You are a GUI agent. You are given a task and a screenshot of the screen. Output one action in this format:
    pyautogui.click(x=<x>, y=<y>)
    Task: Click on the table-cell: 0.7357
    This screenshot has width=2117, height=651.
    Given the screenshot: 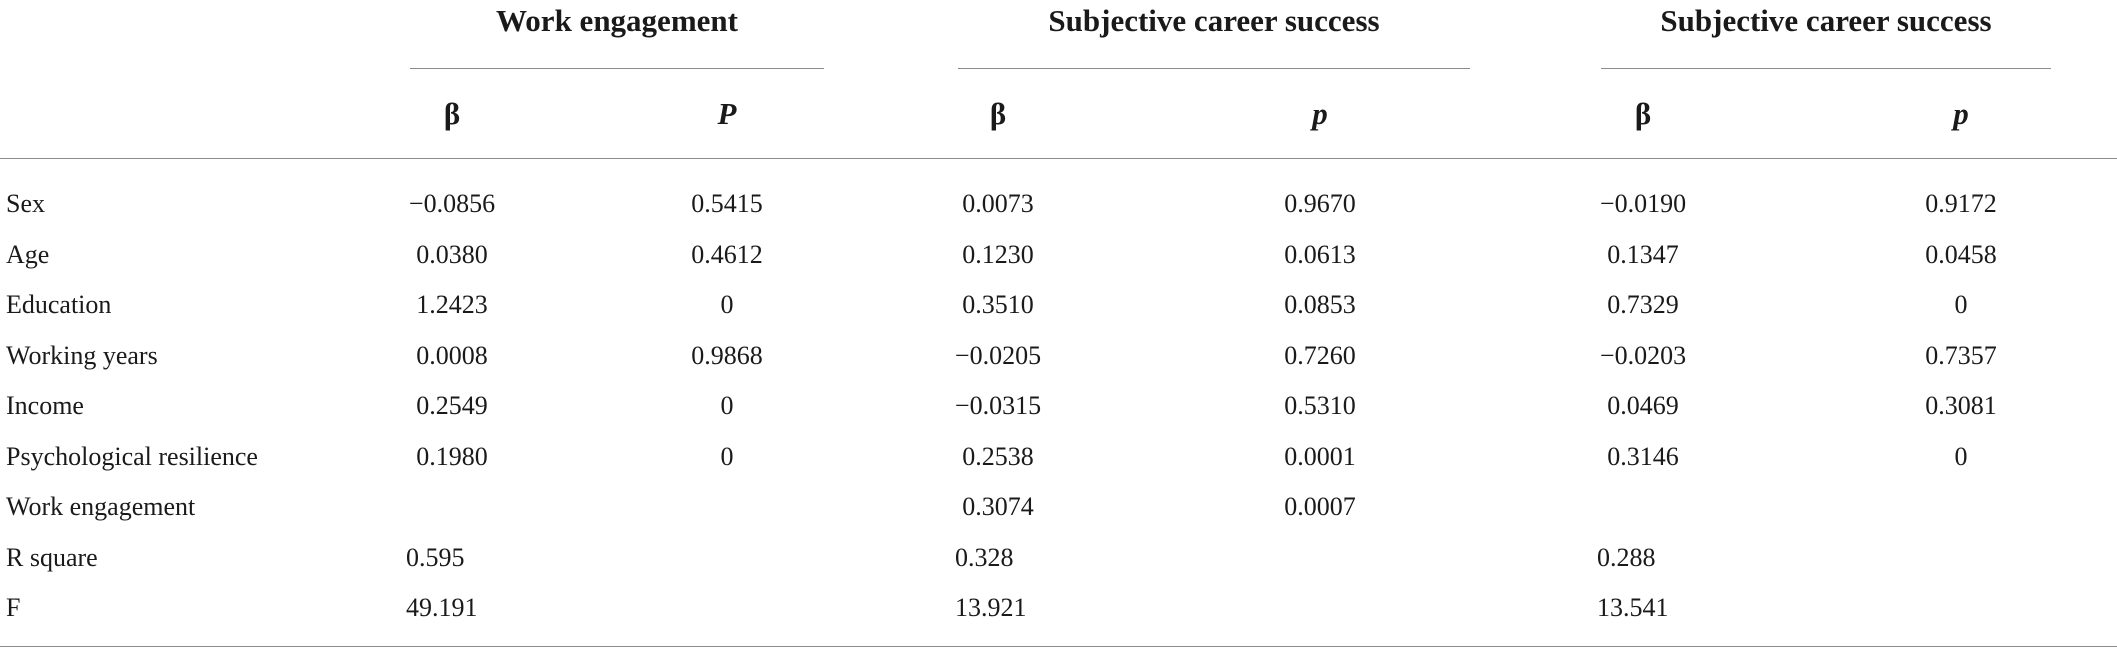 What is the action you would take?
    pyautogui.click(x=1961, y=355)
    